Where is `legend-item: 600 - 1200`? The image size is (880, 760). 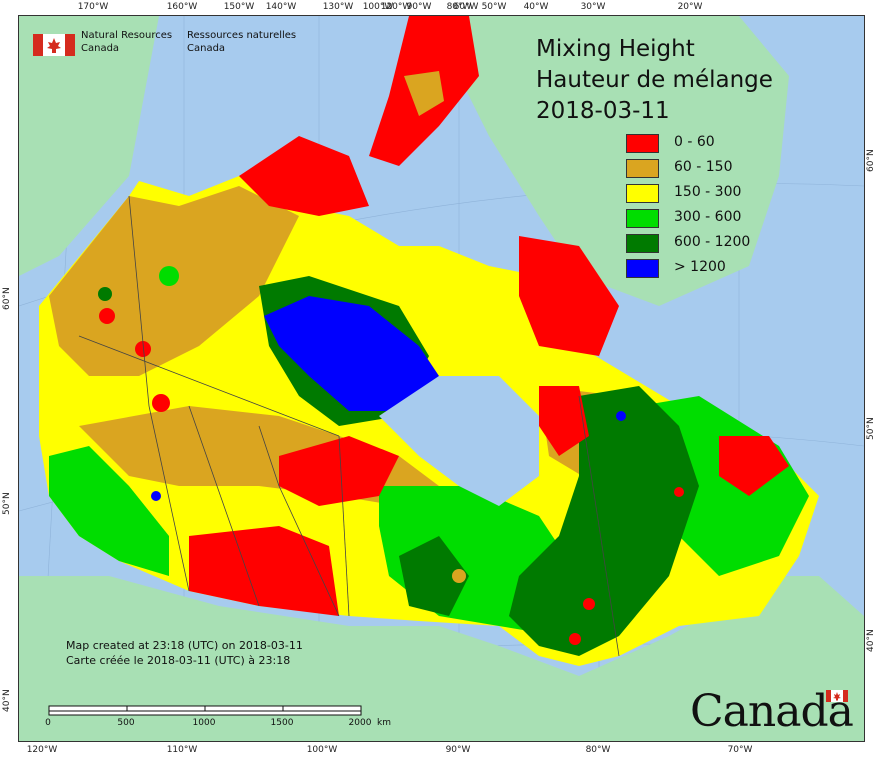 legend-item: 600 - 1200 is located at coordinates (706, 244).